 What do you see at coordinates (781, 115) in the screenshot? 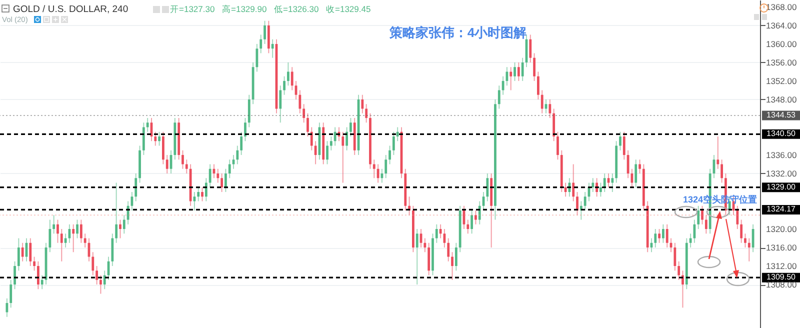
I see `ref-line-label: 1344.53` at bounding box center [781, 115].